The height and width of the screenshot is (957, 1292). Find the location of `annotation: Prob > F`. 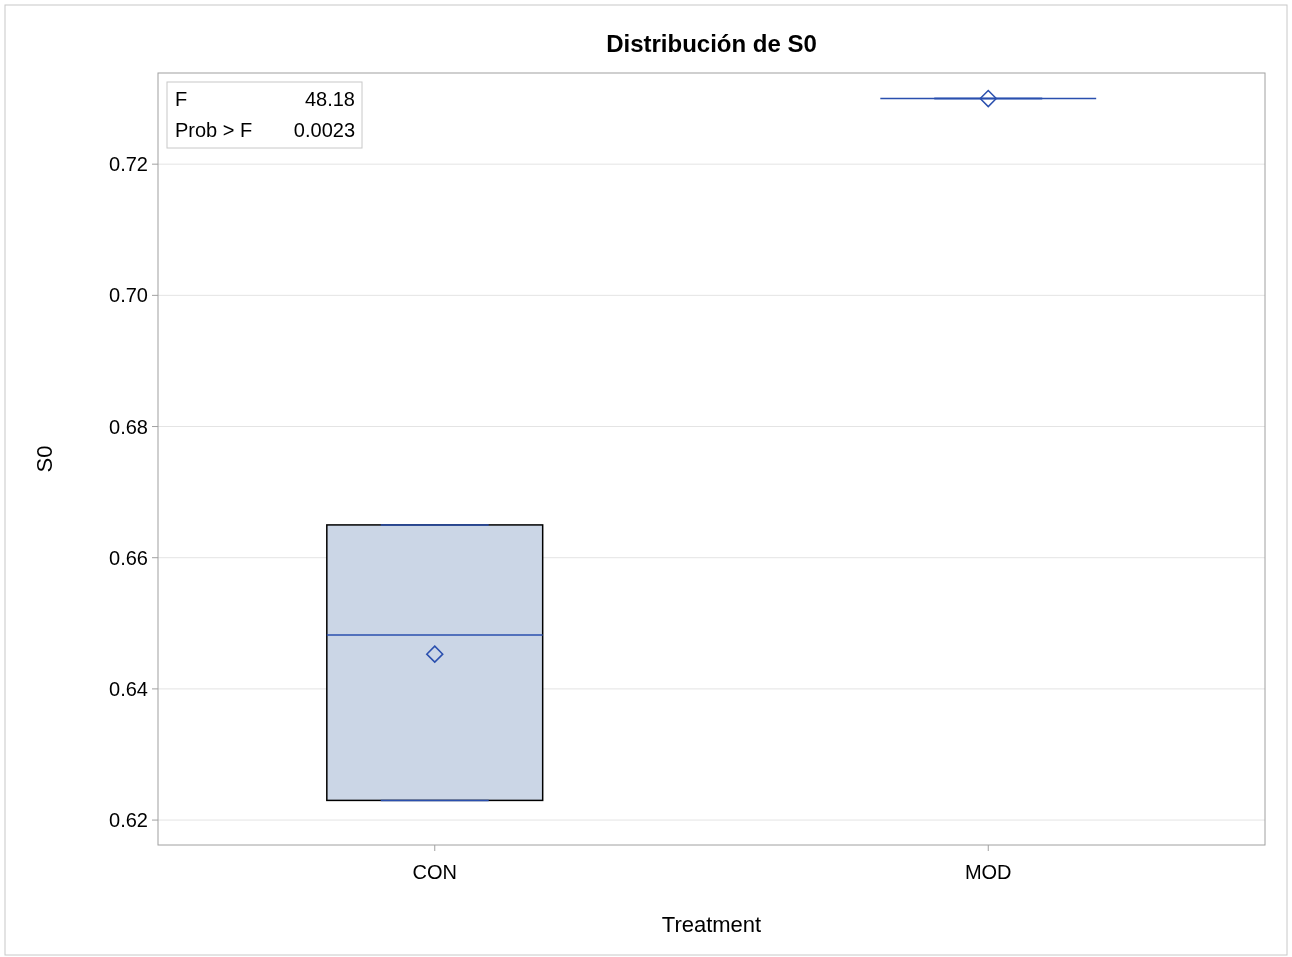

annotation: Prob > F is located at coordinates (214, 130).